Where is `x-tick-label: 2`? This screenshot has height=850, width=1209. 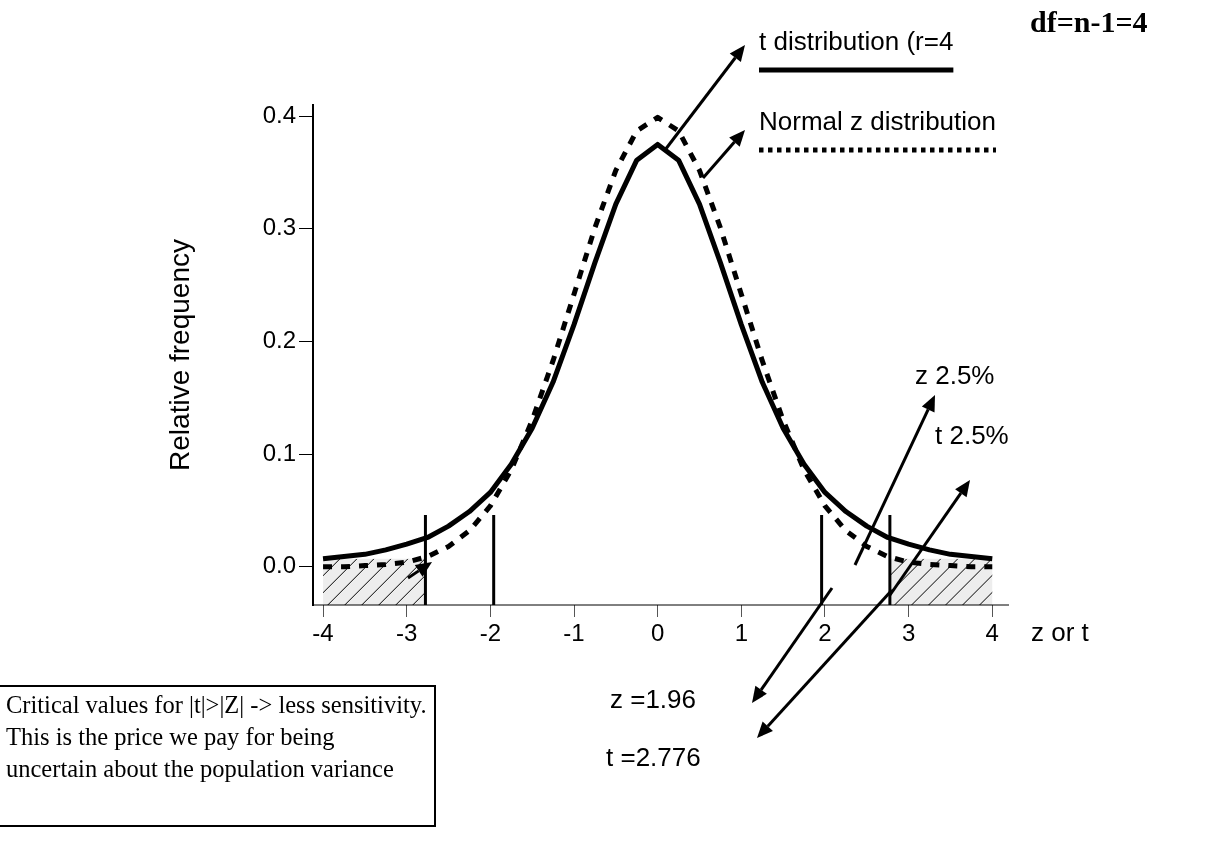 x-tick-label: 2 is located at coordinates (825, 633).